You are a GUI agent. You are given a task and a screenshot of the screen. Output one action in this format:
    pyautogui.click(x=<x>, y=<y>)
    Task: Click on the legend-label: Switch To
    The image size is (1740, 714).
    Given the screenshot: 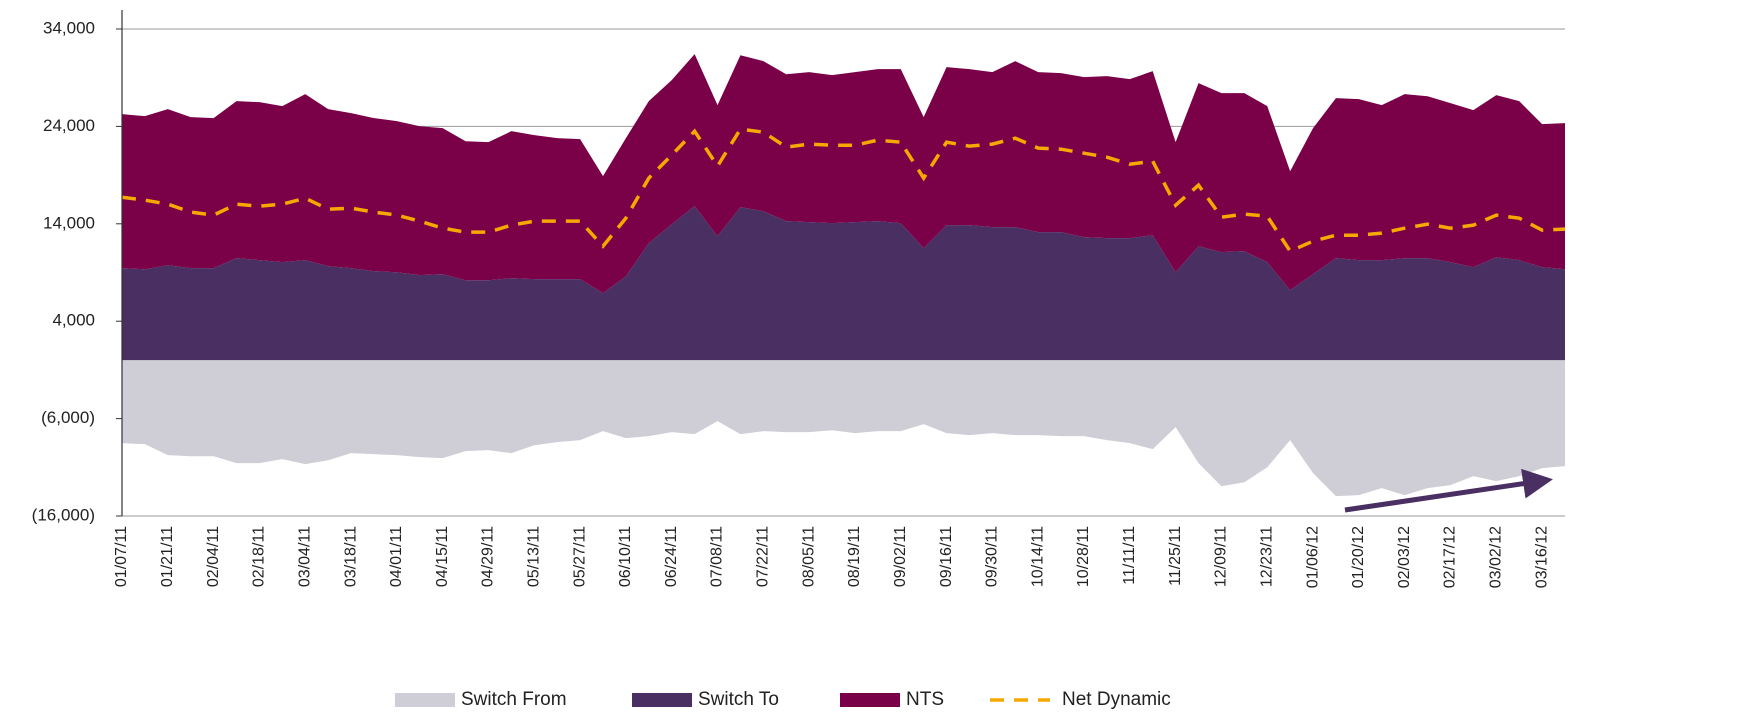 What is the action you would take?
    pyautogui.click(x=738, y=699)
    